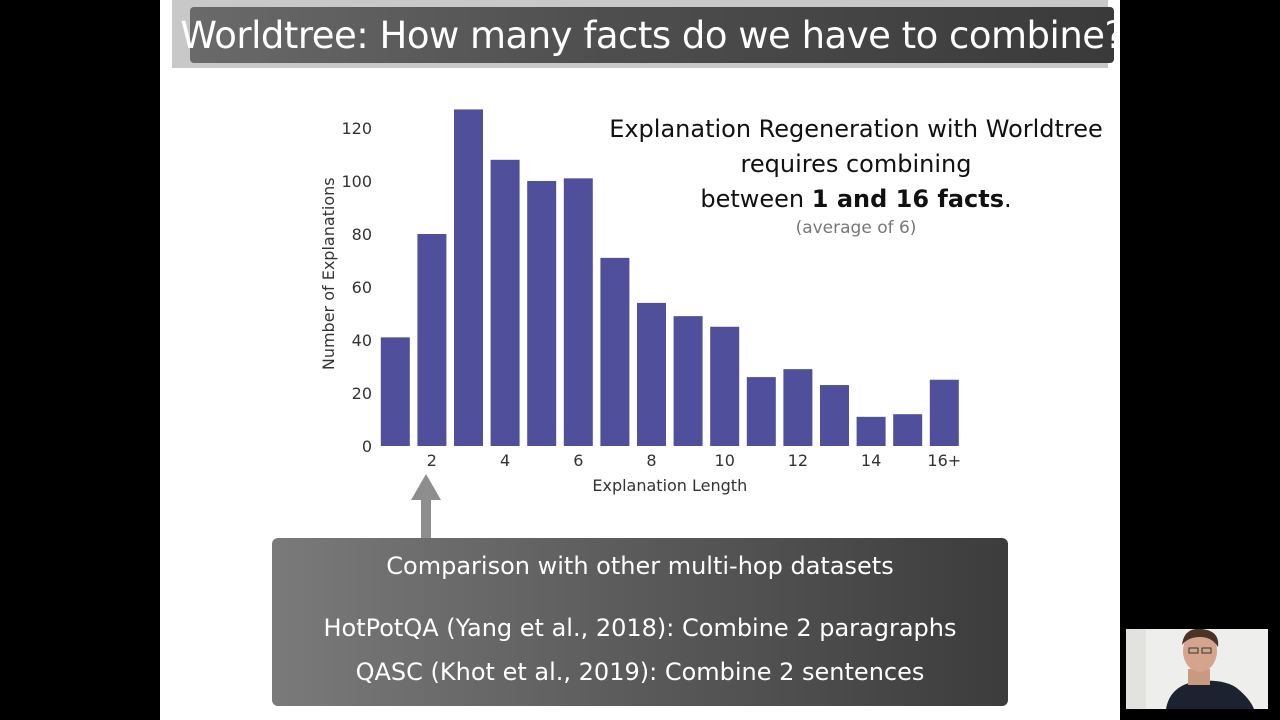 The width and height of the screenshot is (1280, 720). What do you see at coordinates (432, 460) in the screenshot?
I see `x-tick-label: 2` at bounding box center [432, 460].